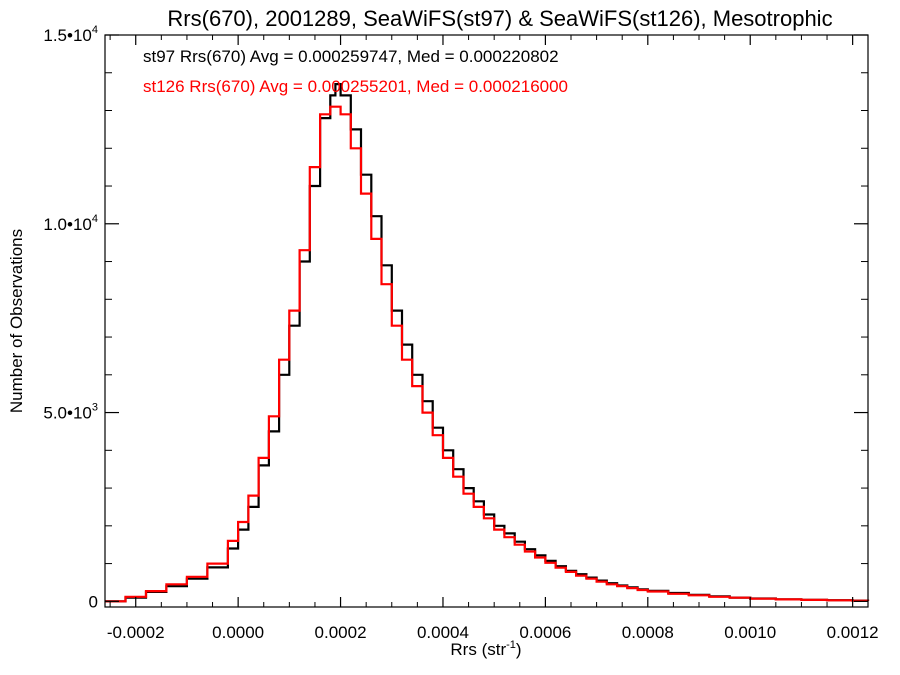 The width and height of the screenshot is (900, 675). What do you see at coordinates (16, 321) in the screenshot?
I see `y-axis-label: Number of Observations` at bounding box center [16, 321].